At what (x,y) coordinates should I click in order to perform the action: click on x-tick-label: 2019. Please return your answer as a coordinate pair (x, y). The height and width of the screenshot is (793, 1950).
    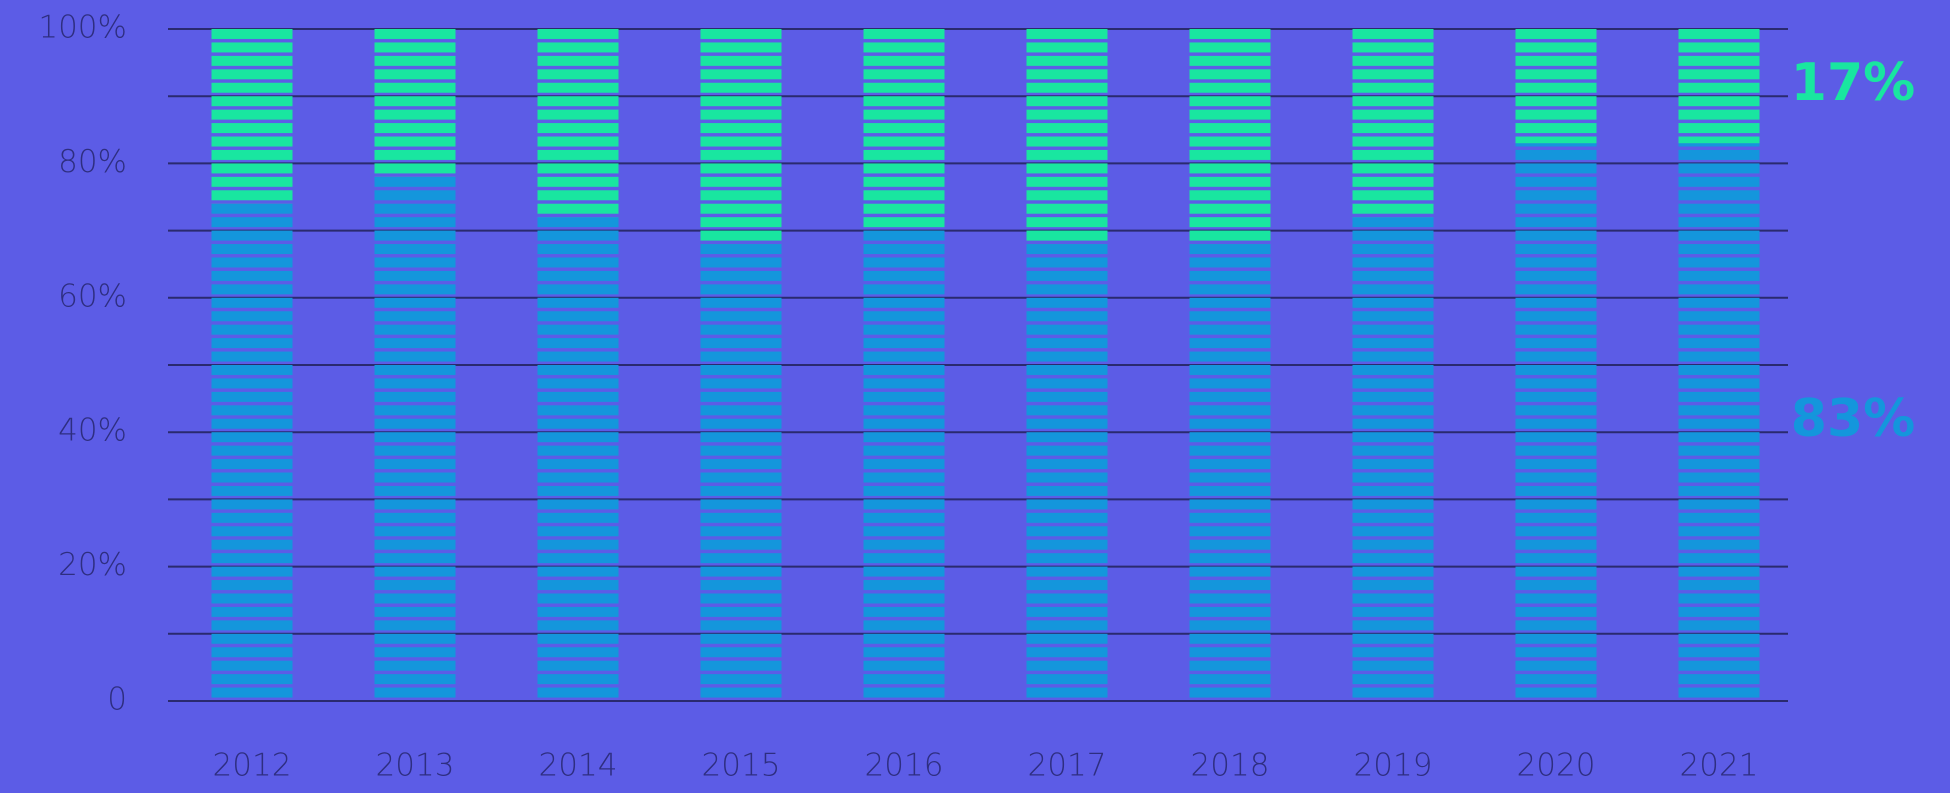
    Looking at the image, I should click on (1393, 766).